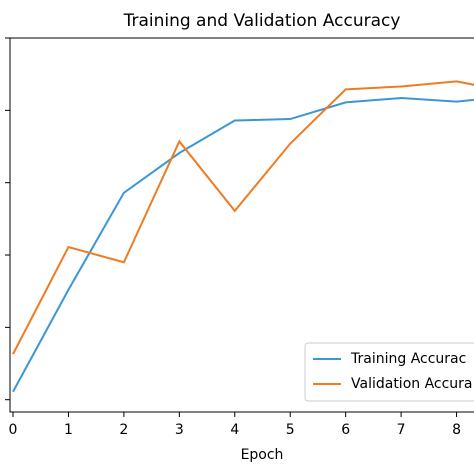 This screenshot has width=474, height=474. What do you see at coordinates (412, 384) in the screenshot?
I see `legend-label: Validation Accura` at bounding box center [412, 384].